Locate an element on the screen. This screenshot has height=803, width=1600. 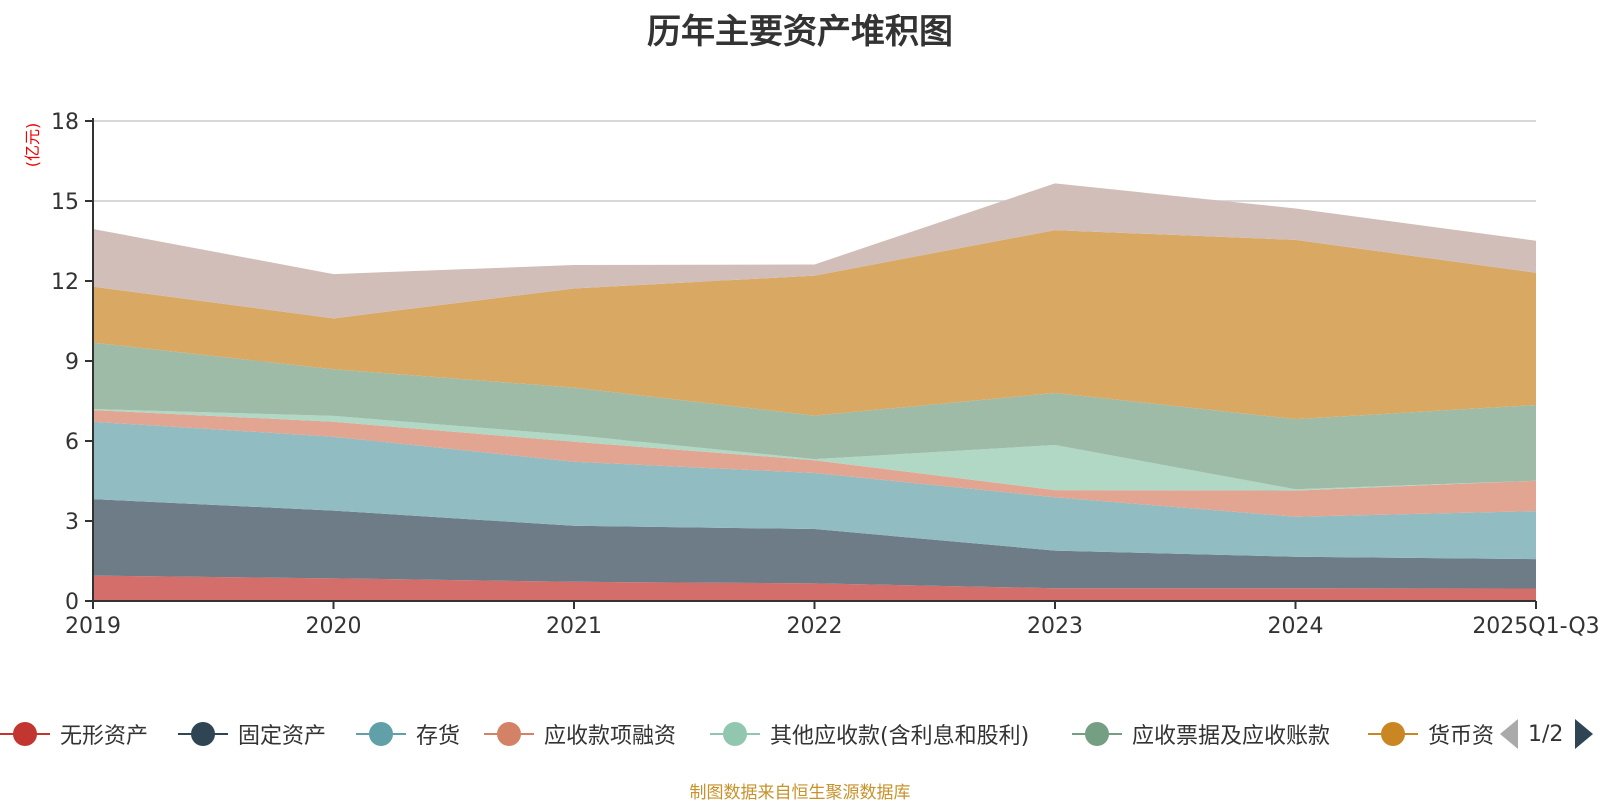
x-tick-label: 2019 is located at coordinates (93, 626).